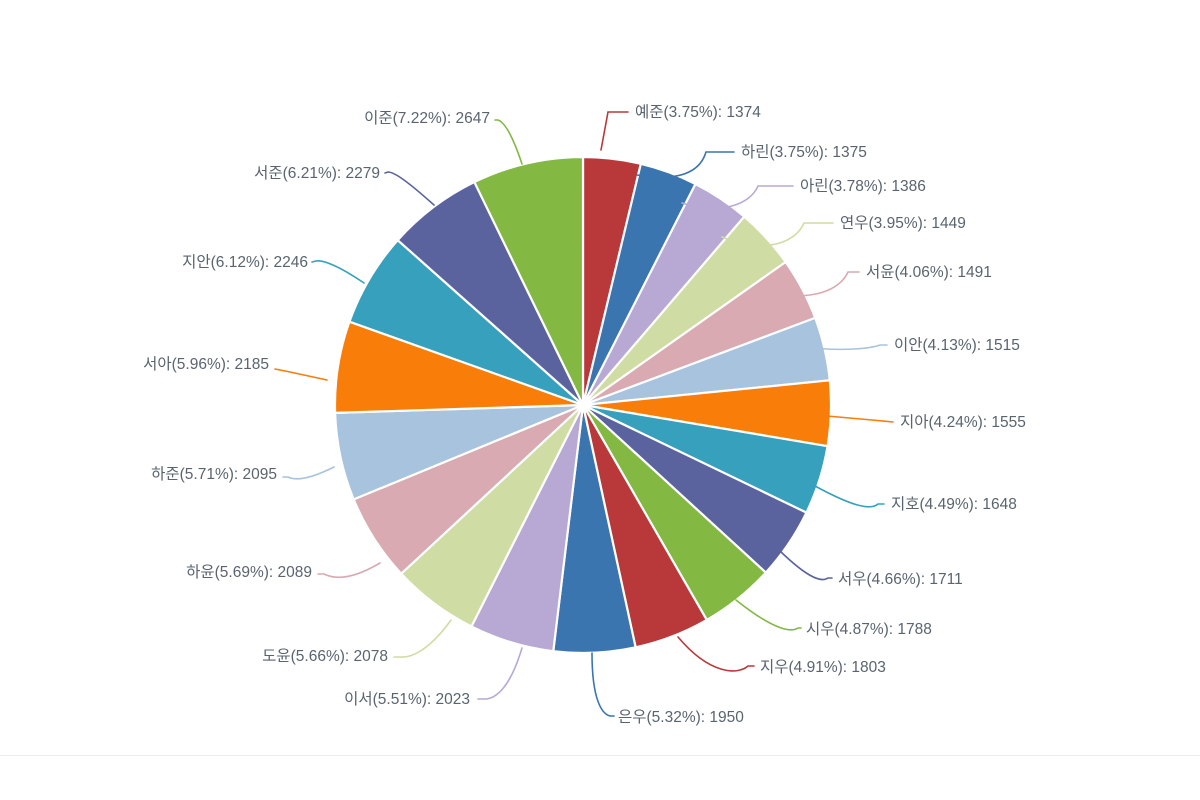 This screenshot has height=800, width=1200. What do you see at coordinates (325, 656) in the screenshot?
I see `pie-slice-label: 도윤(5.66%): 2078` at bounding box center [325, 656].